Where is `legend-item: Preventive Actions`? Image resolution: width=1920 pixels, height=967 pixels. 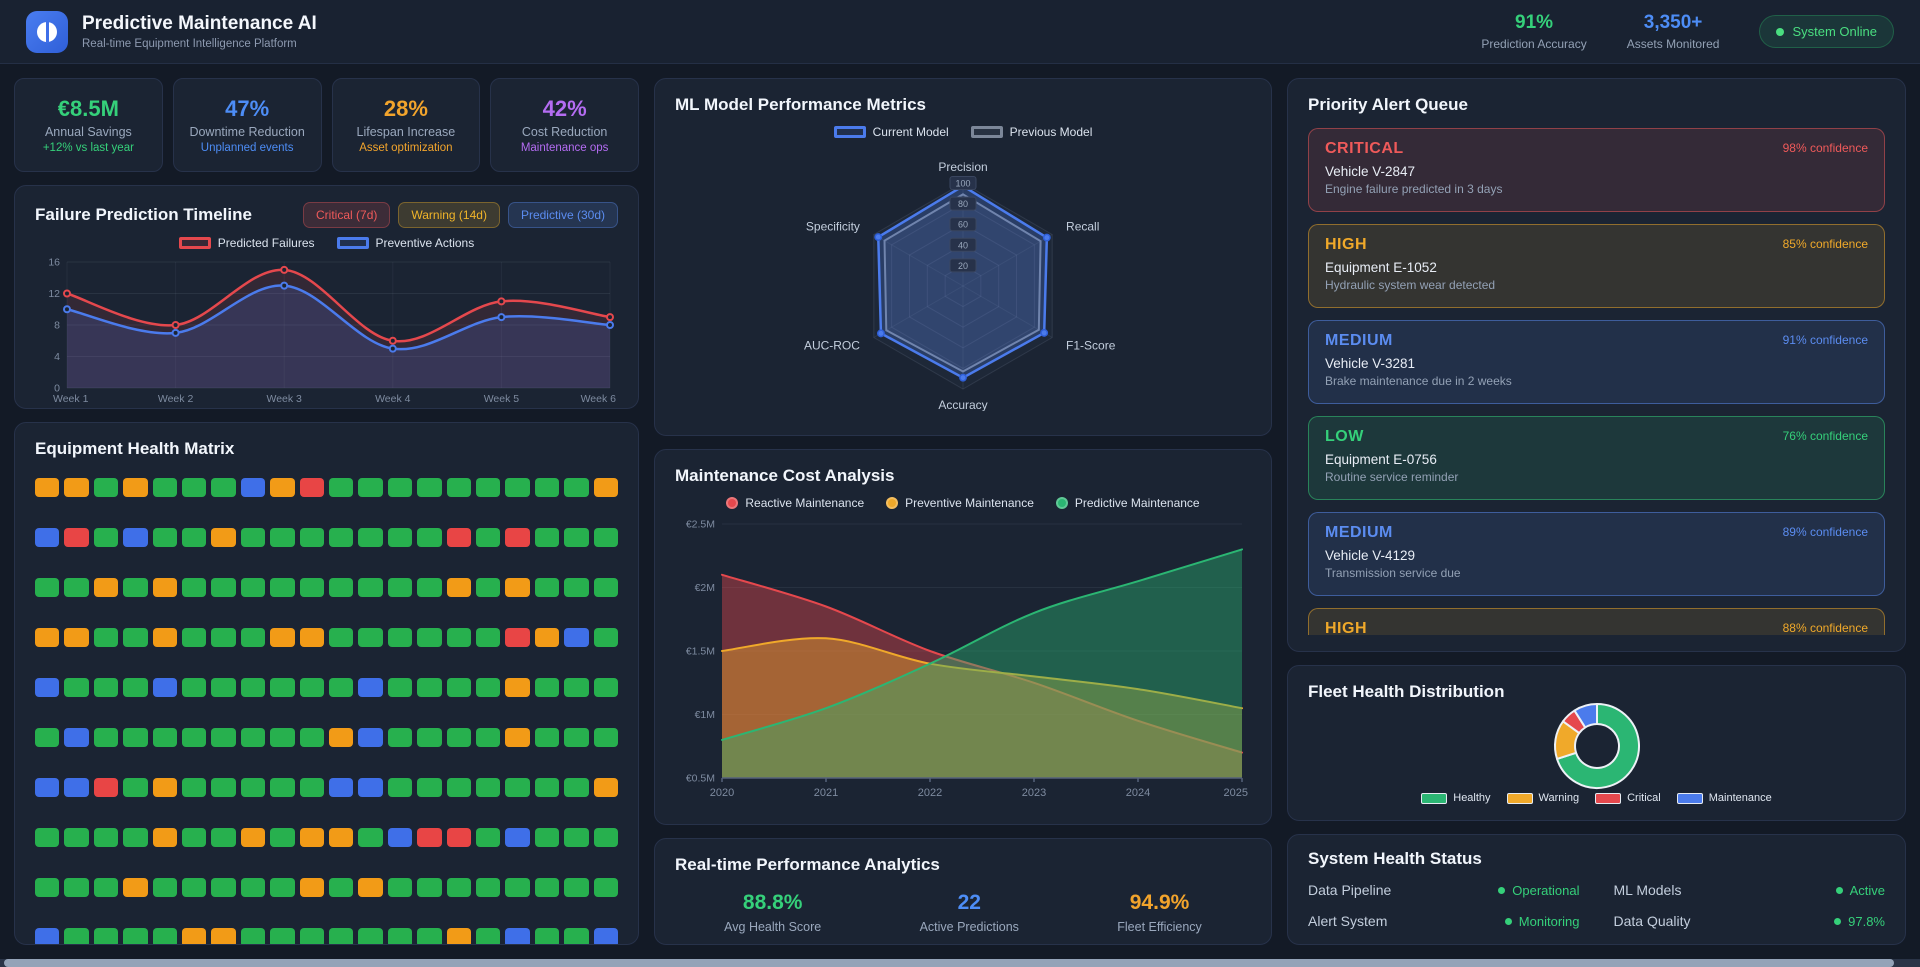 legend-item: Preventive Actions is located at coordinates (405, 243).